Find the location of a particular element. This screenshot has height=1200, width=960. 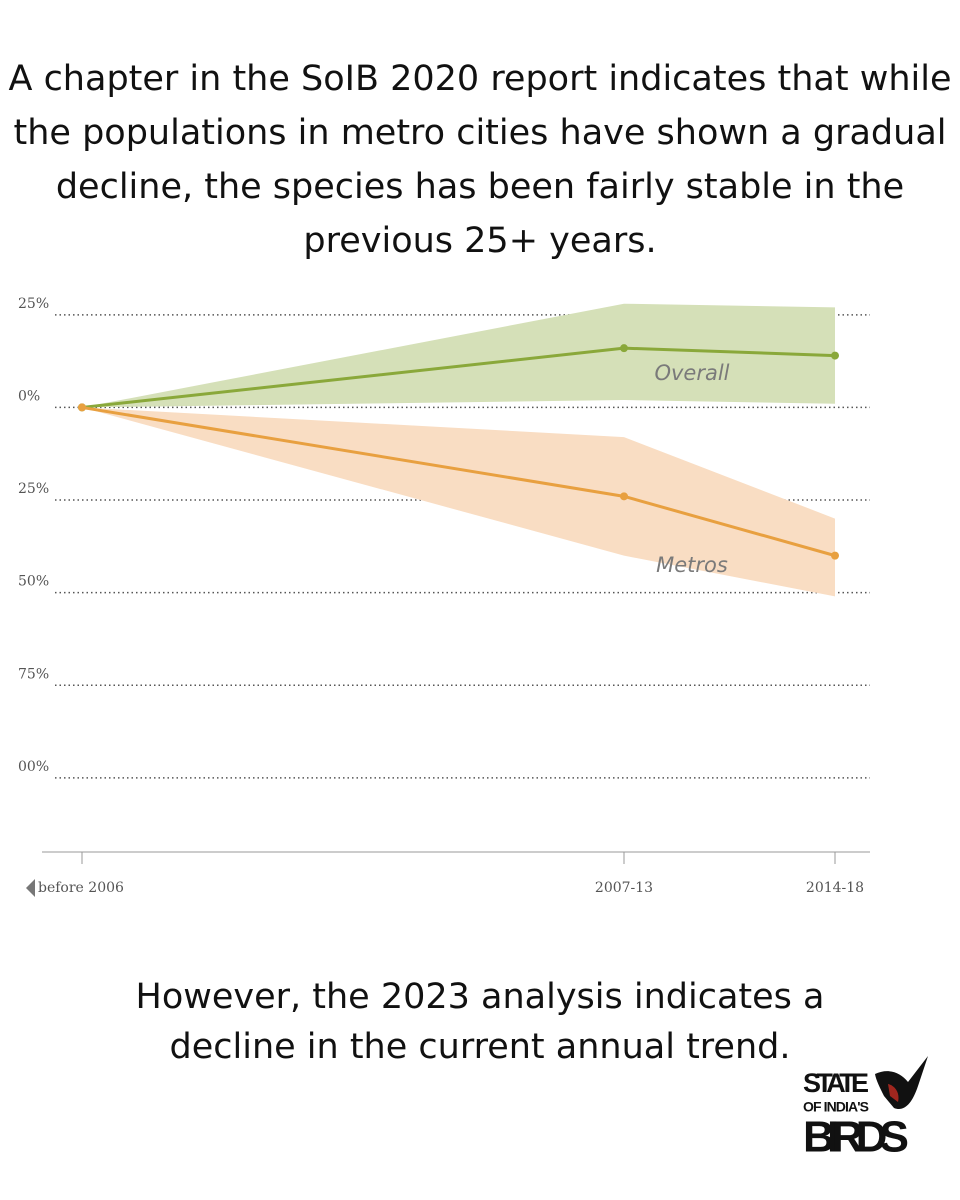

logo: STATE OF INDIA'S BIRDS is located at coordinates (865, 1109).